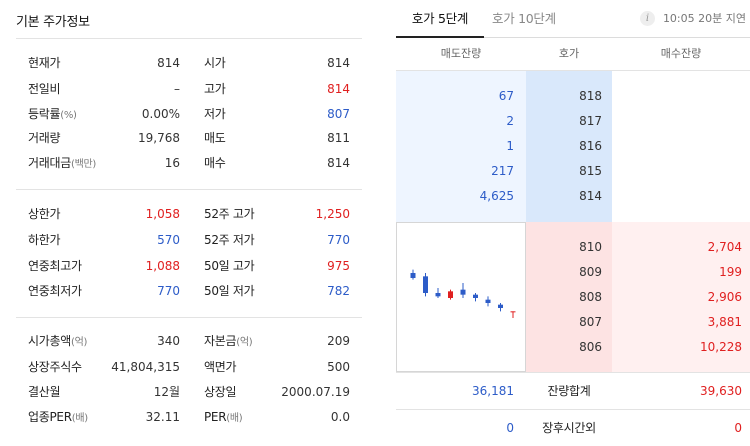 This screenshot has height=446, width=750. What do you see at coordinates (189, 38) in the screenshot?
I see `title-divider` at bounding box center [189, 38].